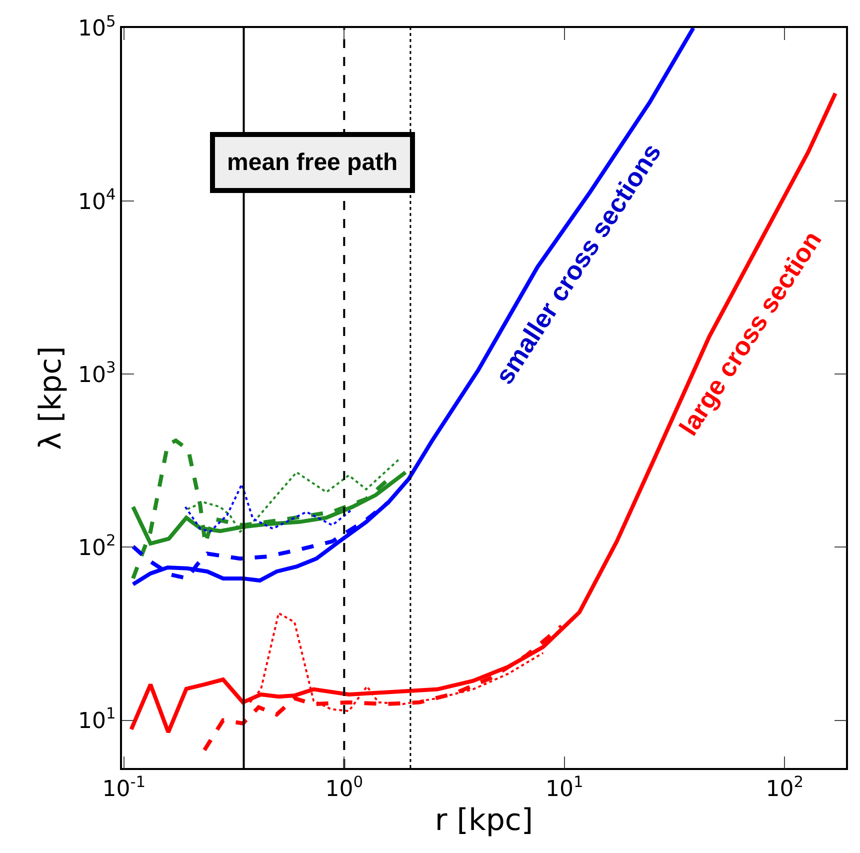 This screenshot has width=860, height=853. What do you see at coordinates (97, 719) in the screenshot?
I see `y-tick-label: 10$^{1}$` at bounding box center [97, 719].